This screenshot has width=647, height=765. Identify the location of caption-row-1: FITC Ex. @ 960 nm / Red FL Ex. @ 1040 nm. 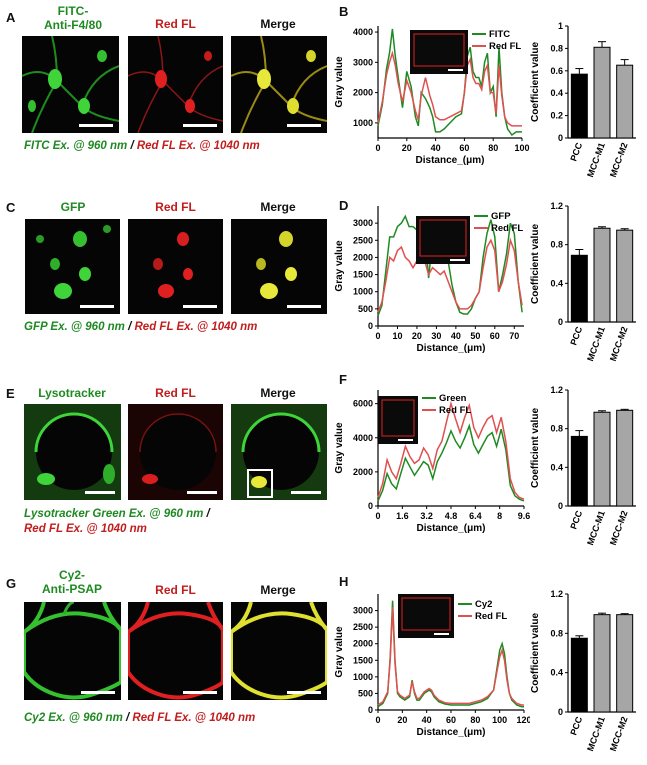
(142, 146).